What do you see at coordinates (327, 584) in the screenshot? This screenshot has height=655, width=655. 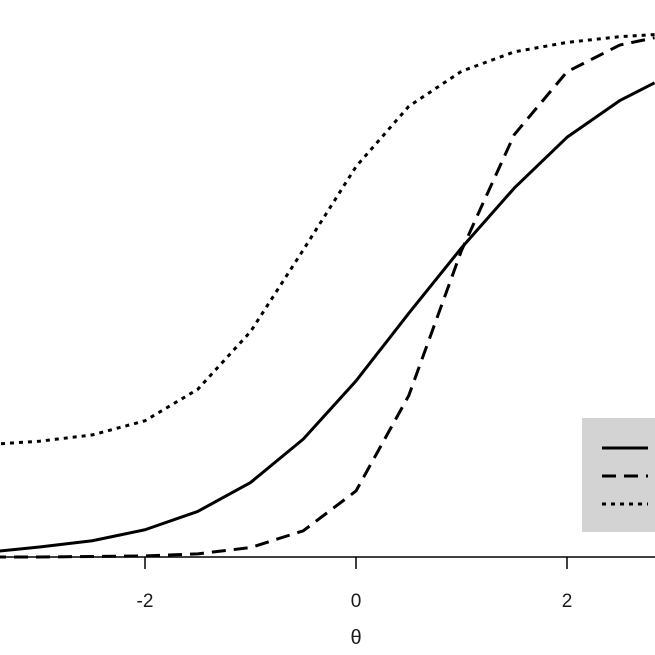 I see `x-axis: -2 0 2` at bounding box center [327, 584].